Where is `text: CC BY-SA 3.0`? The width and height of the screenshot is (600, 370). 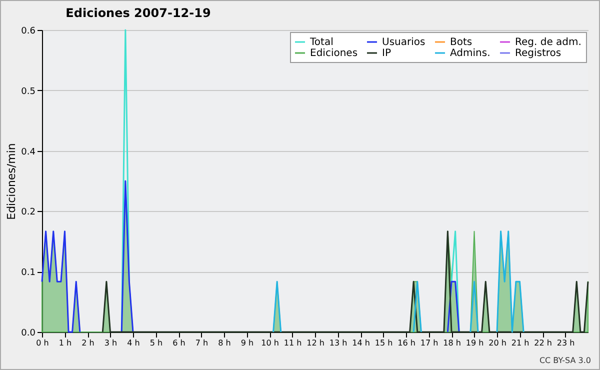 text: CC BY-SA 3.0 is located at coordinates (565, 360).